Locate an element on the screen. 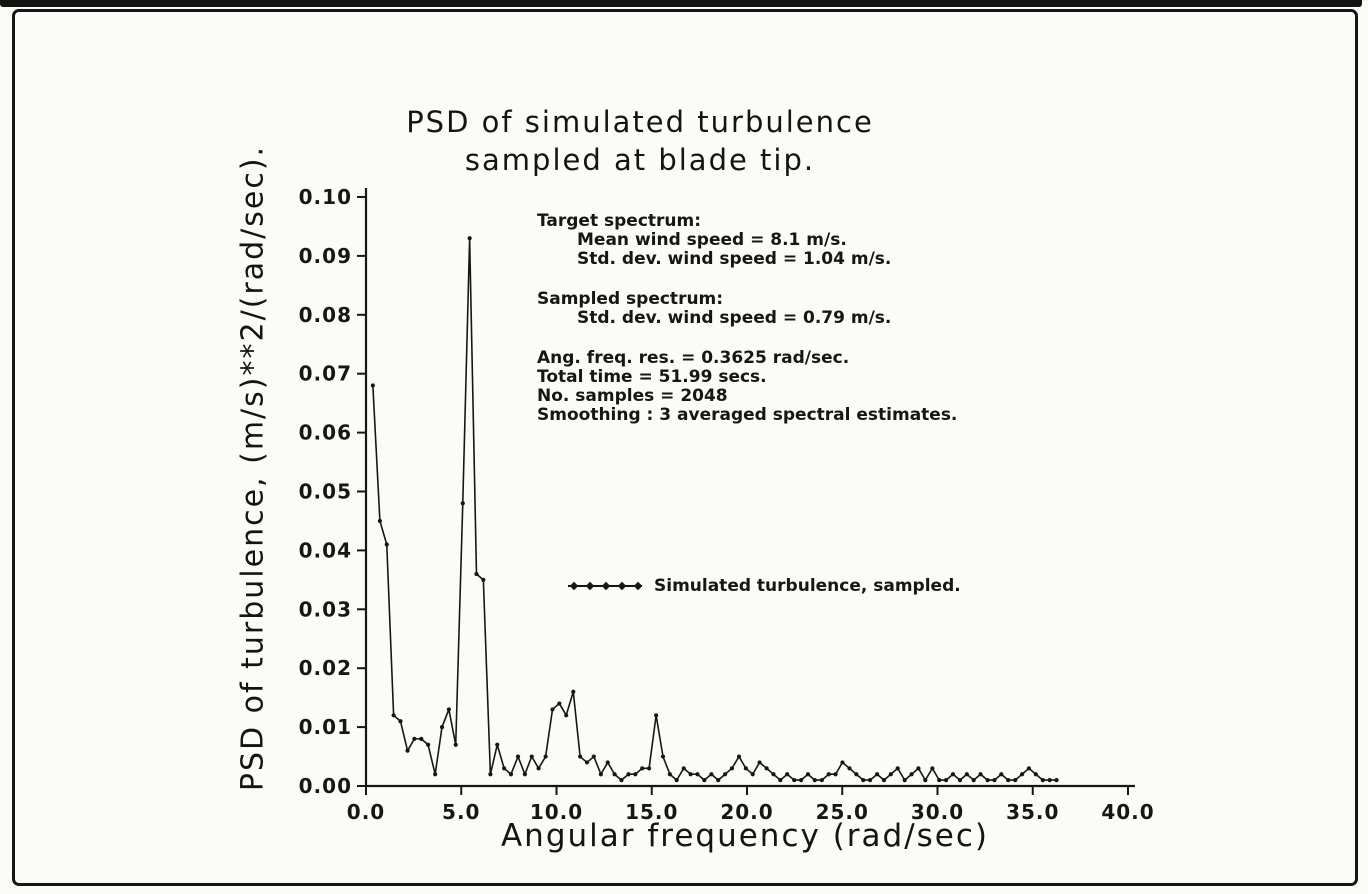 Image resolution: width=1368 pixels, height=894 pixels. svg-text: 0.0 is located at coordinates (366, 812).